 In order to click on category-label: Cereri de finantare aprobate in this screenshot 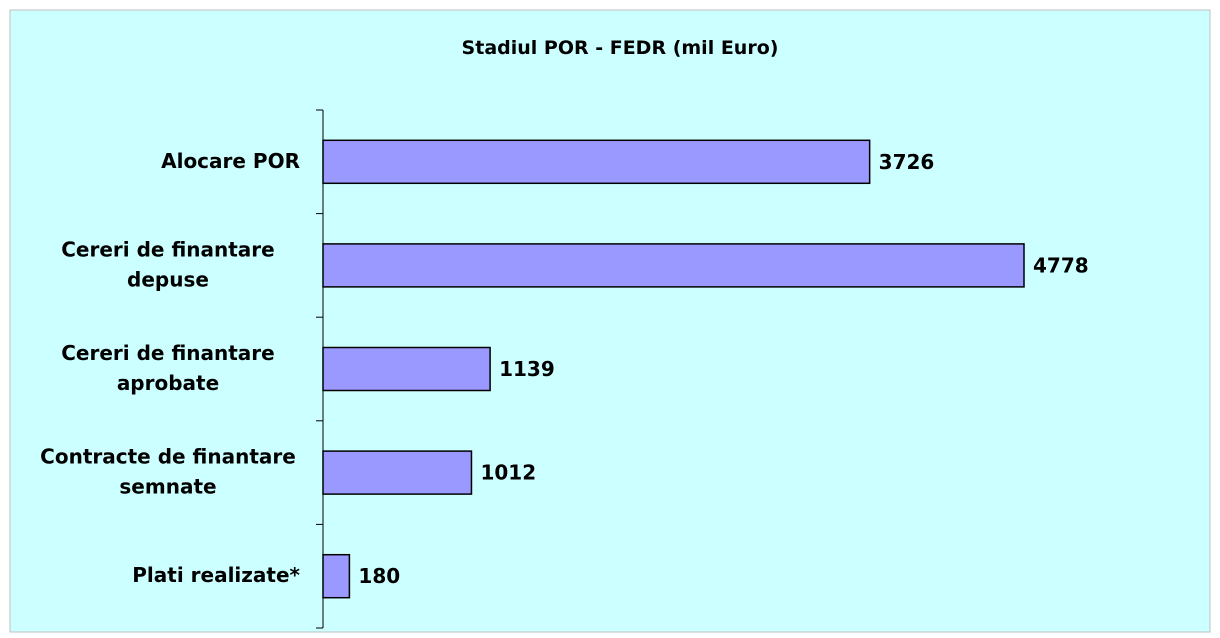, I will do `click(167, 368)`.